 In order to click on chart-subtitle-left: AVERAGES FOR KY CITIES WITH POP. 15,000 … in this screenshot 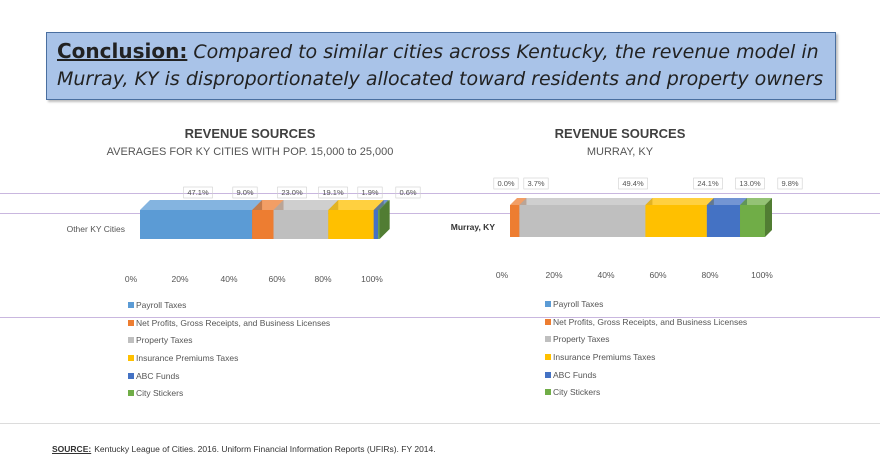, I will do `click(250, 152)`.